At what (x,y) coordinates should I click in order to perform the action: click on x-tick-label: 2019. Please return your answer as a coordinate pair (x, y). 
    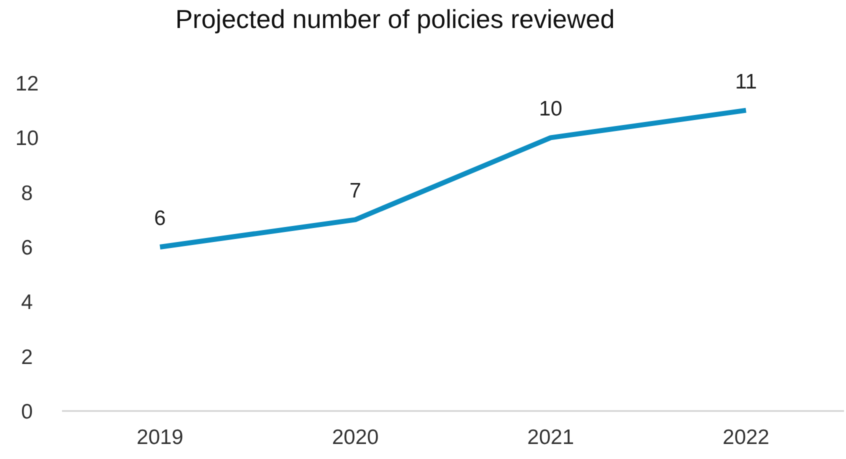
    Looking at the image, I should click on (160, 437).